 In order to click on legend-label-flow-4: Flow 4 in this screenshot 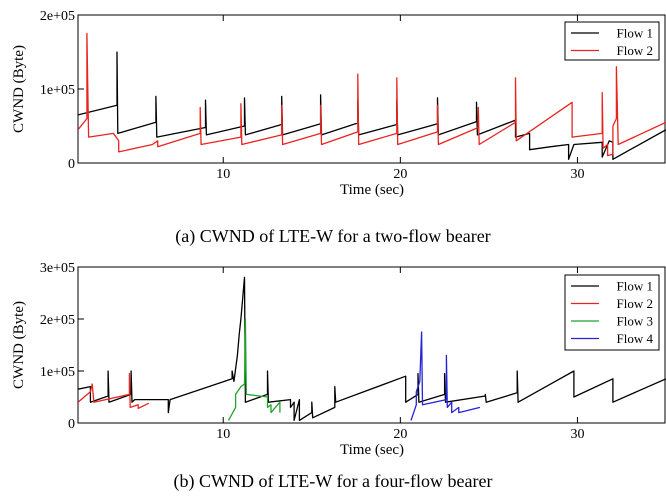, I will do `click(635, 338)`.